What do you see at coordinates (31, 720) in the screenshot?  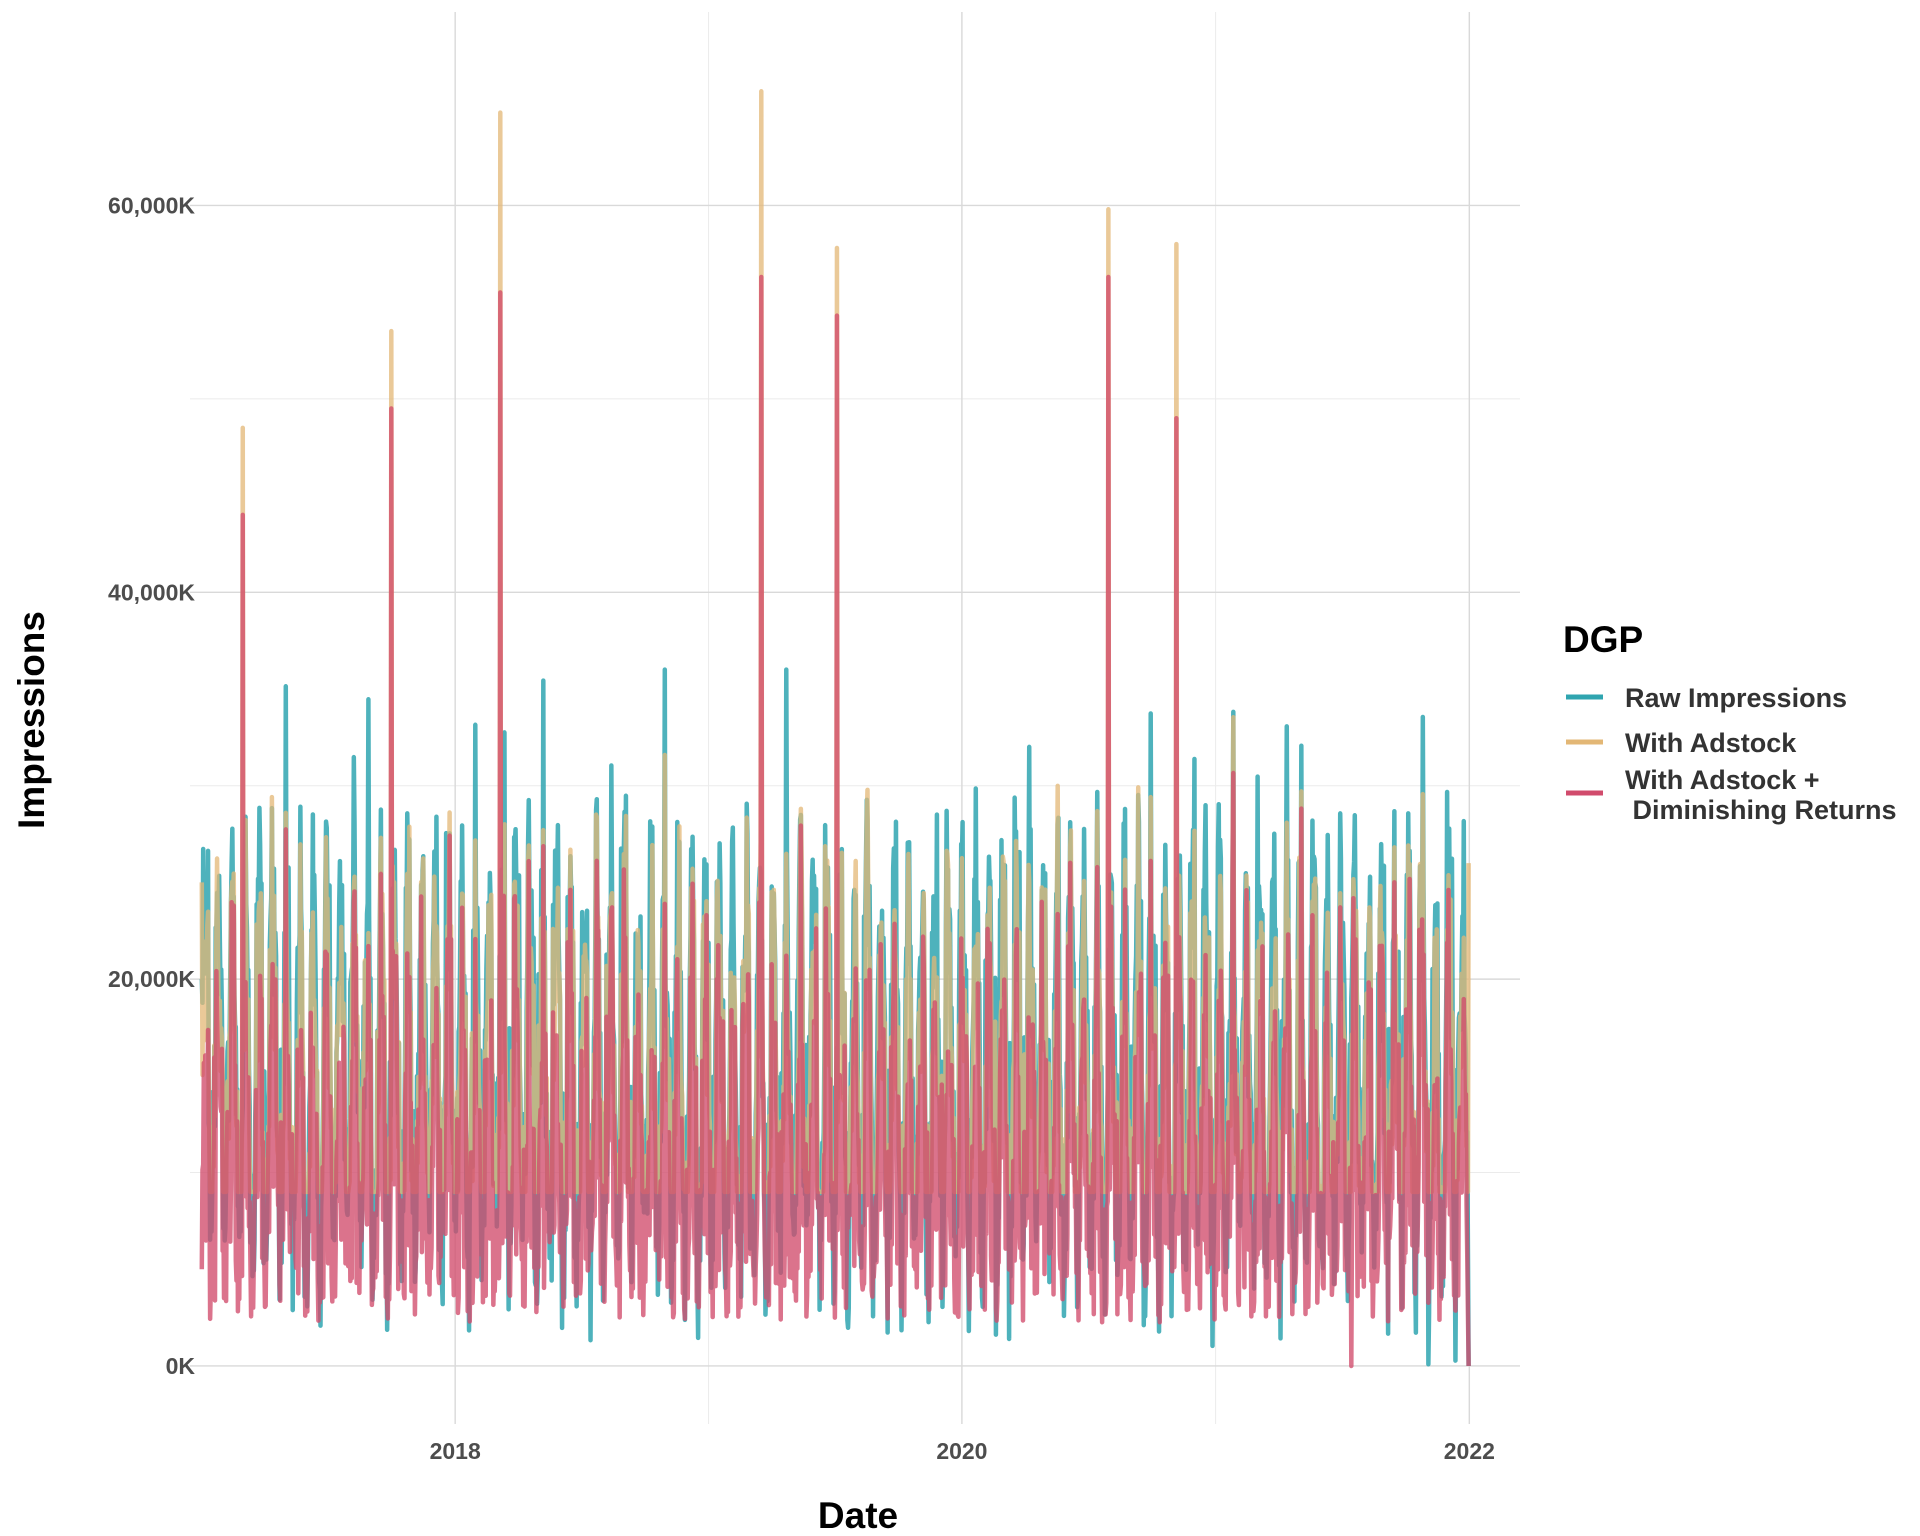 I see `y-axis-title: Impressions` at bounding box center [31, 720].